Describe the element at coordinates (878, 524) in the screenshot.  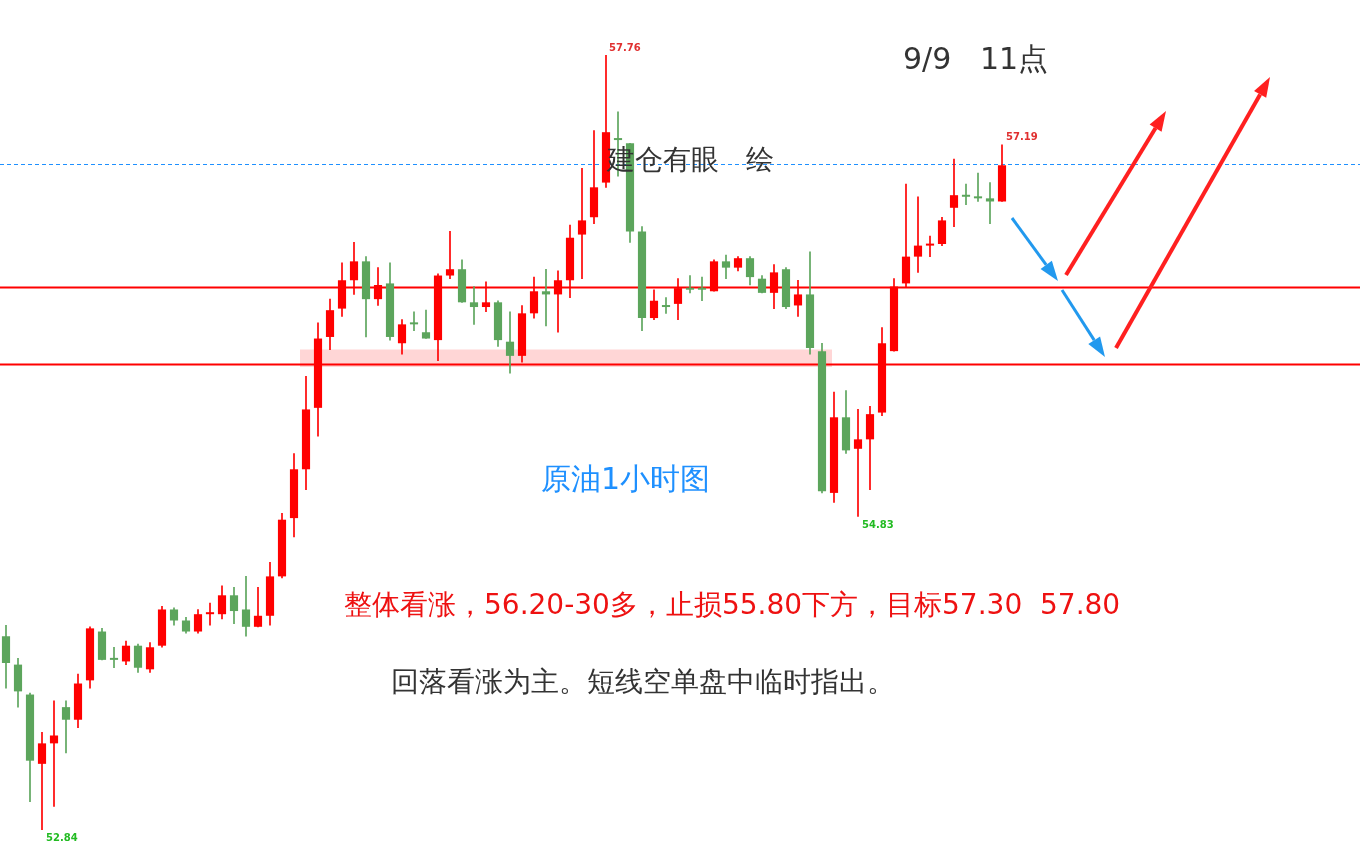
I see `annotation: 54.83` at that location.